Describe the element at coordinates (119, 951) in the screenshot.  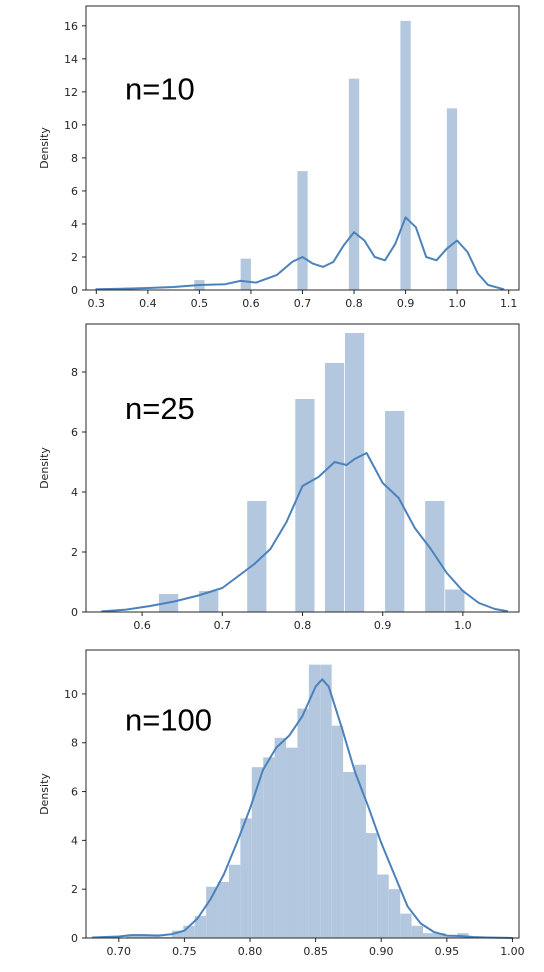
I see `x-tick-label: 0.70` at that location.